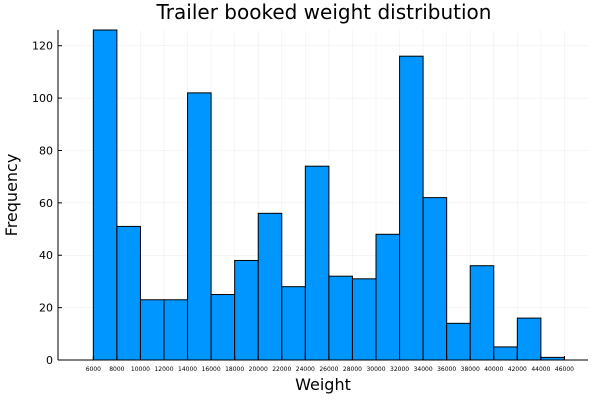 This screenshot has width=600, height=400. Describe the element at coordinates (234, 369) in the screenshot. I see `x-tick-label: 18000` at that location.